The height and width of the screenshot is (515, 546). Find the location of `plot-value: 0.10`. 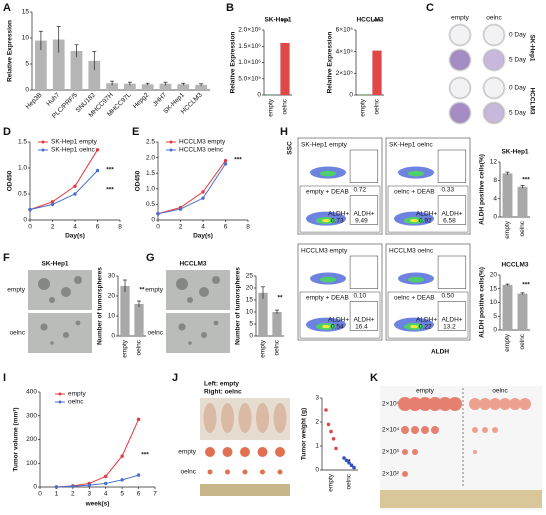

plot-value: 0.10 is located at coordinates (359, 296).